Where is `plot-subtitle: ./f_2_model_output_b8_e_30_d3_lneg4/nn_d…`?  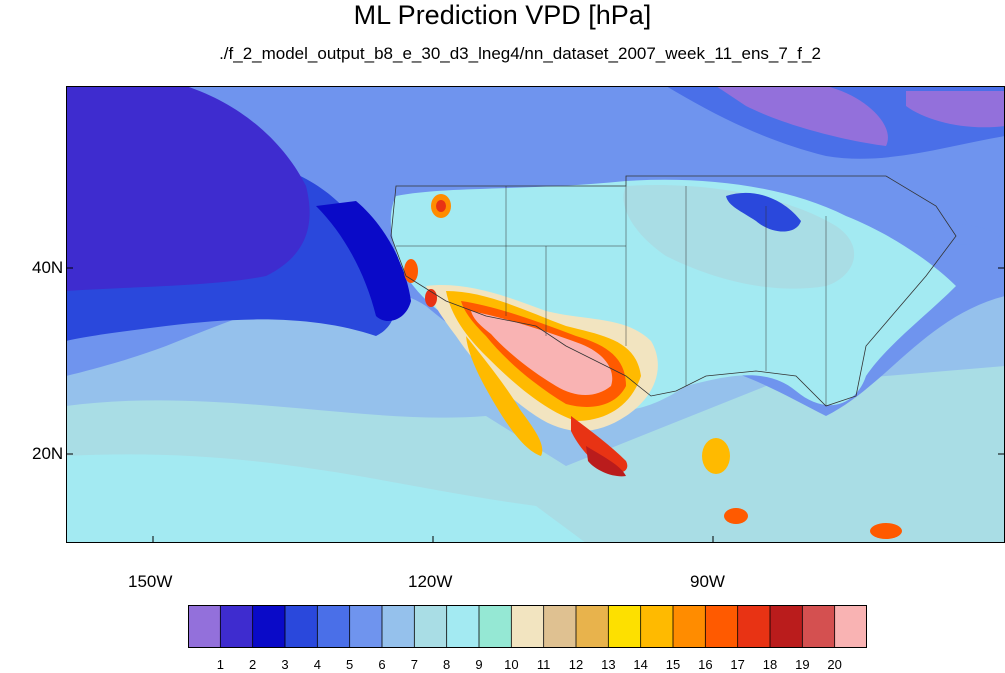 plot-subtitle: ./f_2_model_output_b8_e_30_d3_lneg4/nn_d… is located at coordinates (520, 53).